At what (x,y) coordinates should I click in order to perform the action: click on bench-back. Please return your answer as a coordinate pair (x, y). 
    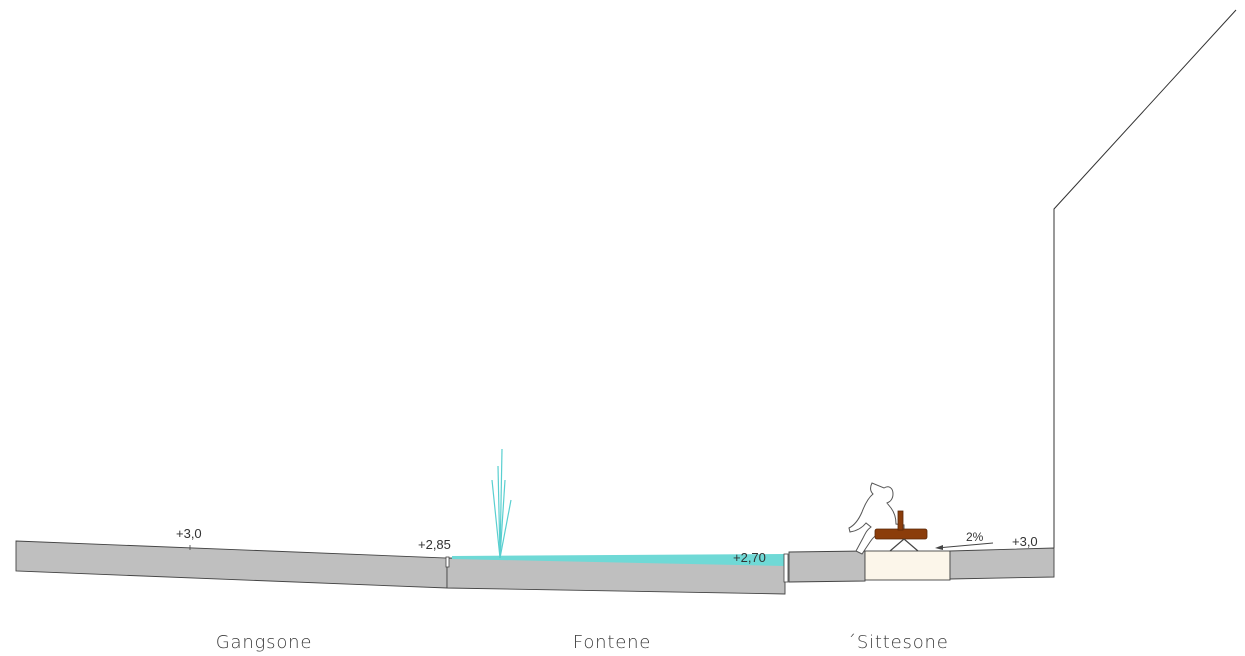
    Looking at the image, I should click on (900, 520).